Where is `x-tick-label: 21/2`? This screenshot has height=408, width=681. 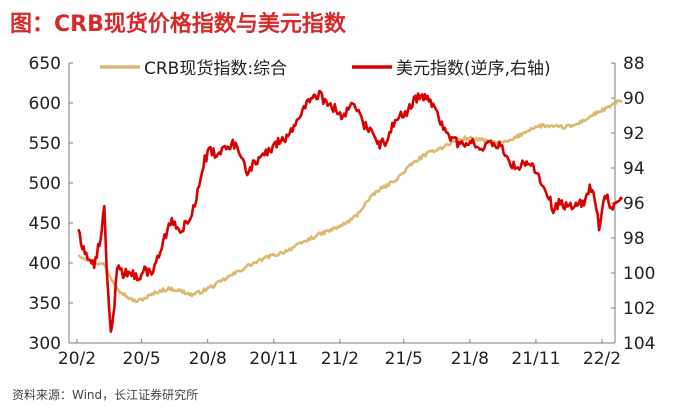
x-tick-label: 21/2 is located at coordinates (340, 359).